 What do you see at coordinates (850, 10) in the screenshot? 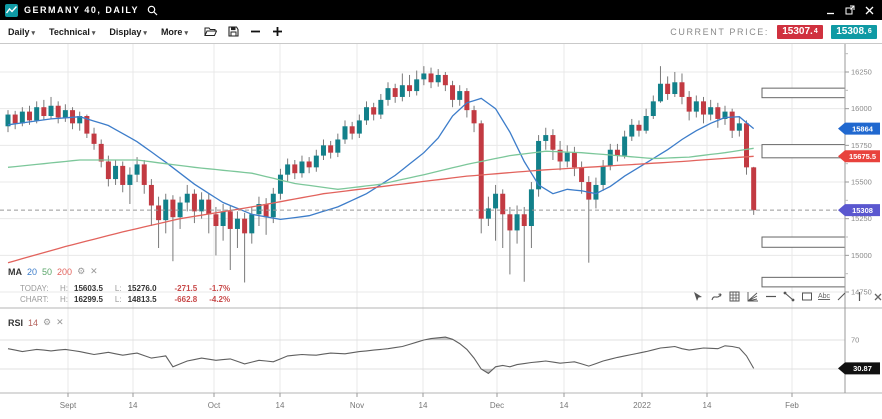
I see `popout-button` at bounding box center [850, 10].